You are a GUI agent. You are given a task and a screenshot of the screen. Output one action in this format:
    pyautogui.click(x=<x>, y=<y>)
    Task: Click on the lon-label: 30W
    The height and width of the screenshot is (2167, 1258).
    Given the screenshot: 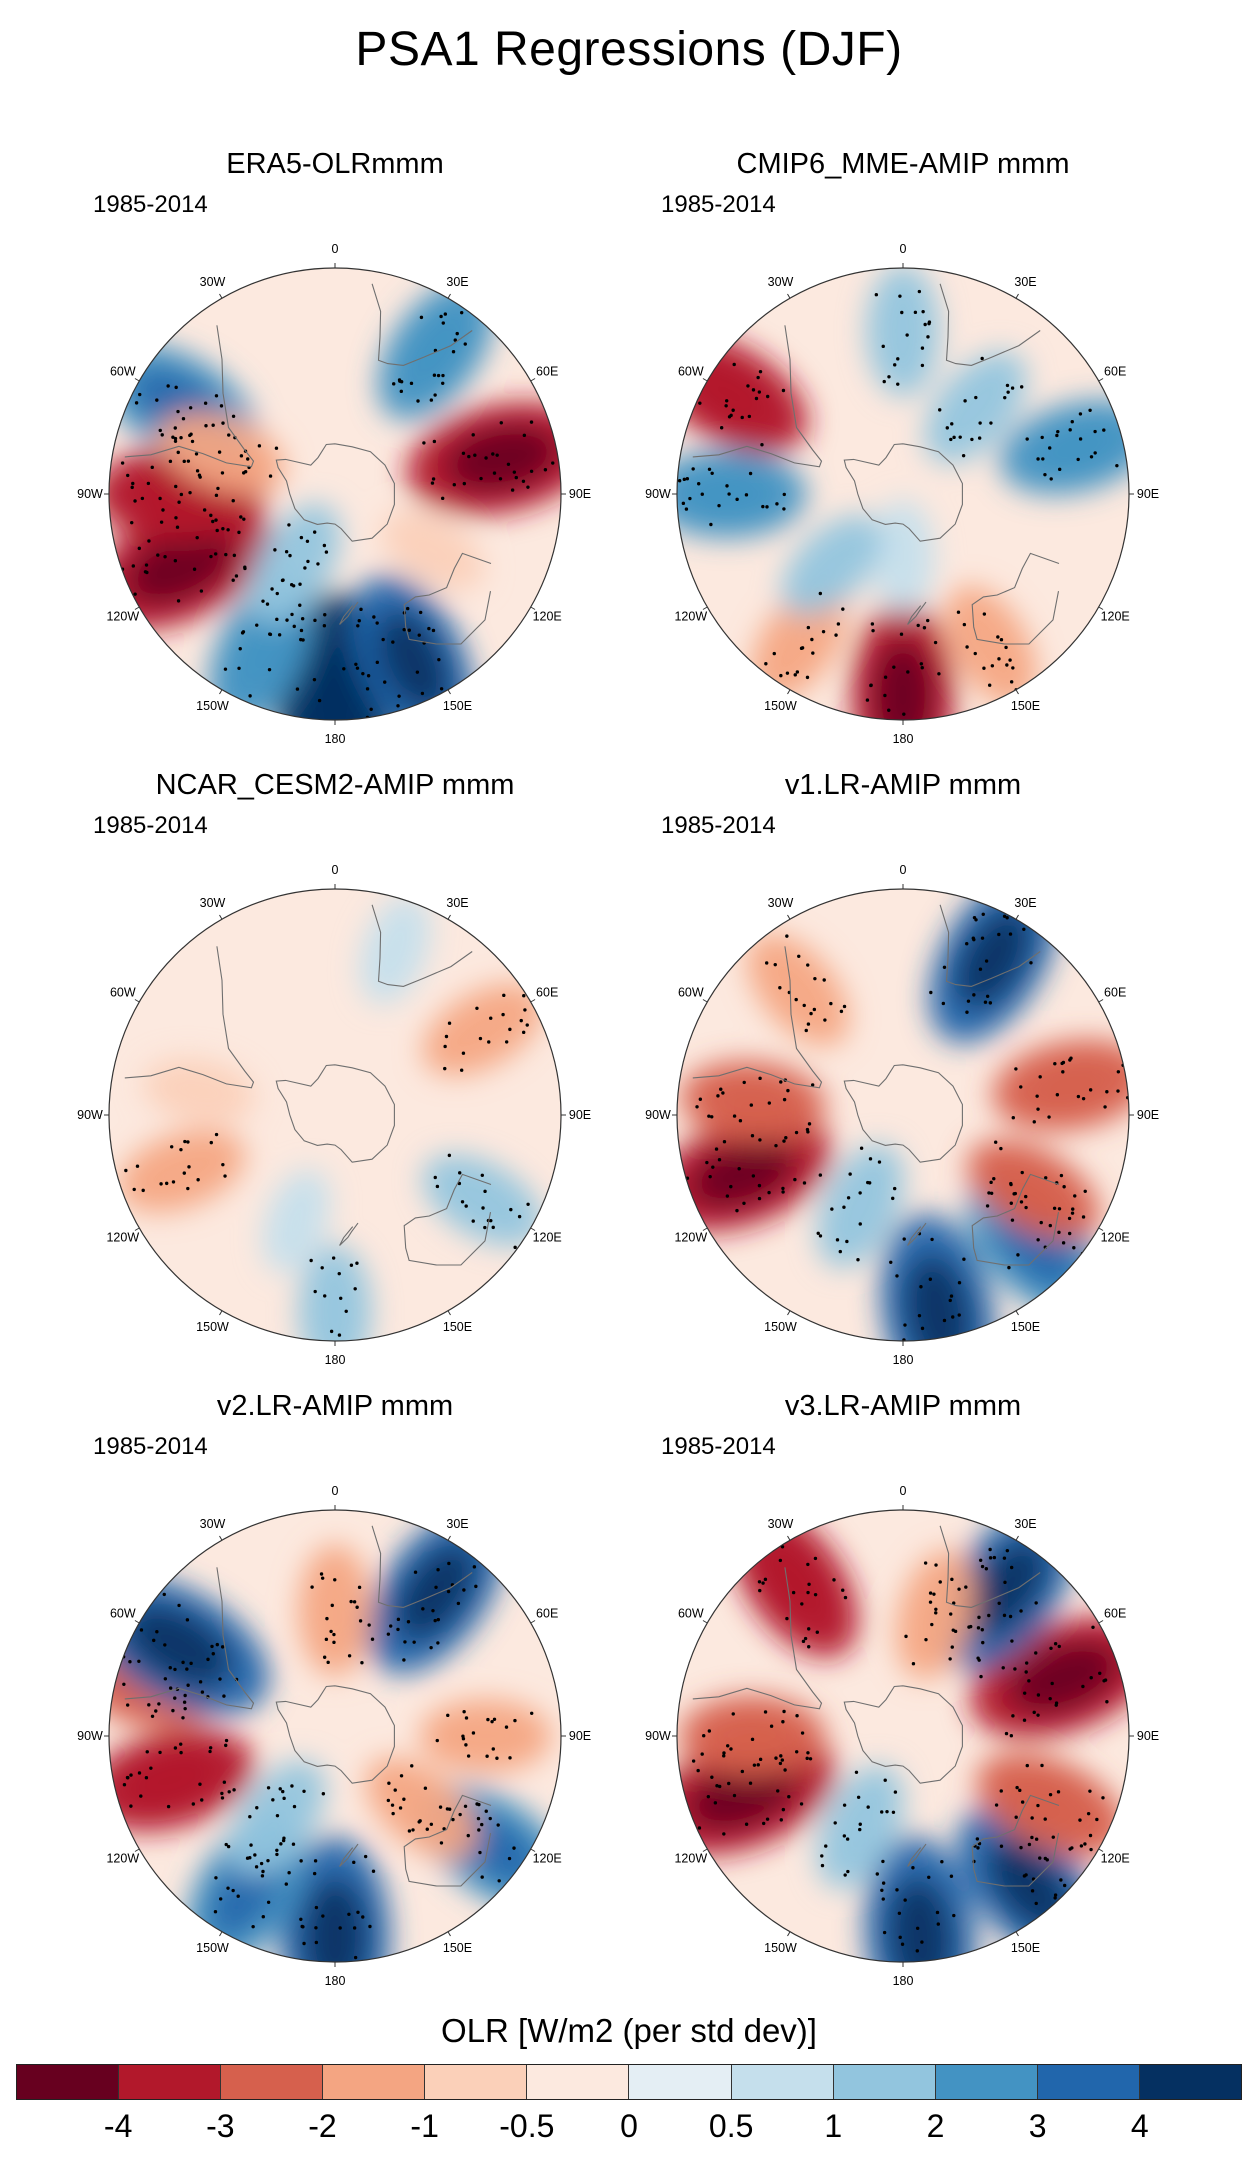 What is the action you would take?
    pyautogui.click(x=781, y=1524)
    